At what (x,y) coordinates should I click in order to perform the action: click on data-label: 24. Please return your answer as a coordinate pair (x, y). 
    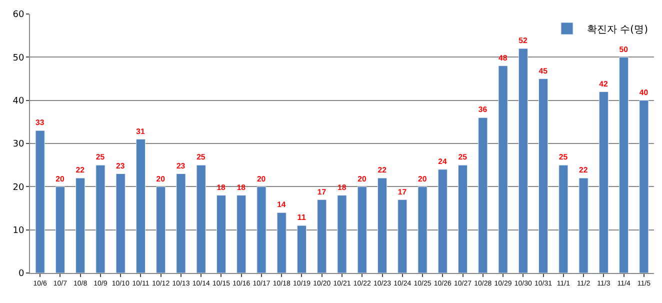
    Looking at the image, I should click on (443, 161).